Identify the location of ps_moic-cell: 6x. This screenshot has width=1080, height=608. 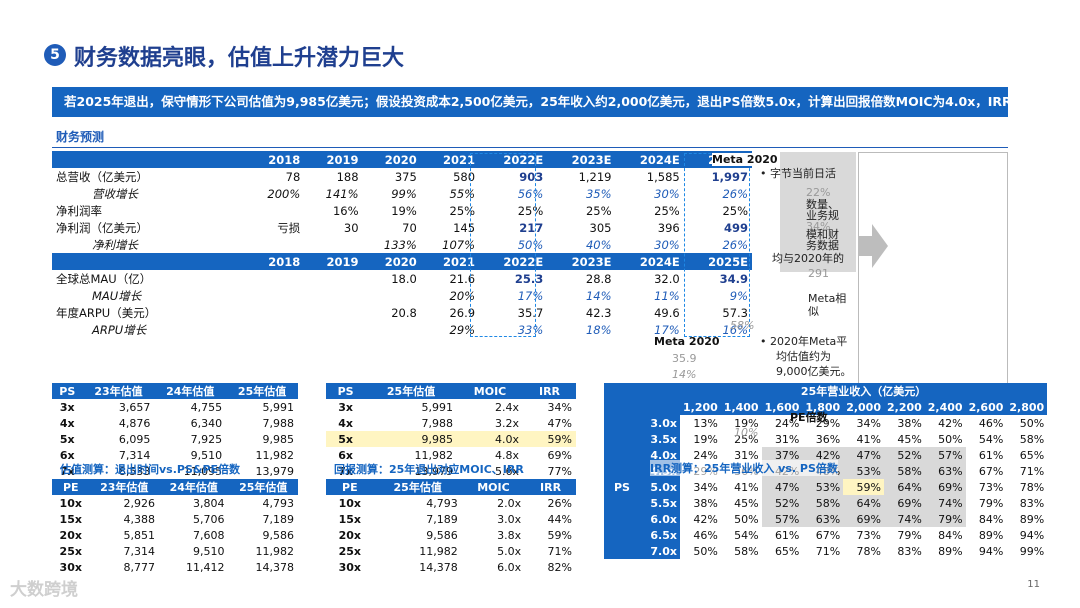
(345, 455).